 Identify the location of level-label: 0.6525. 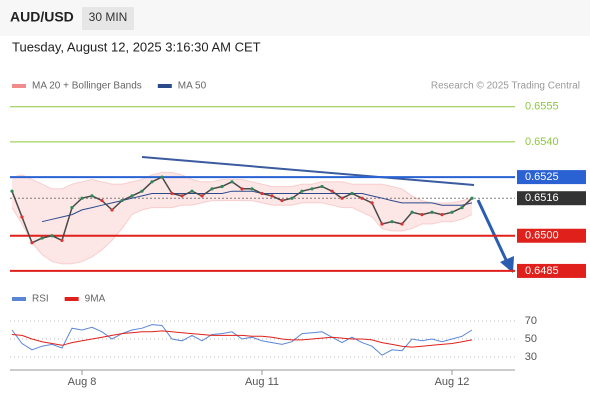
(542, 177).